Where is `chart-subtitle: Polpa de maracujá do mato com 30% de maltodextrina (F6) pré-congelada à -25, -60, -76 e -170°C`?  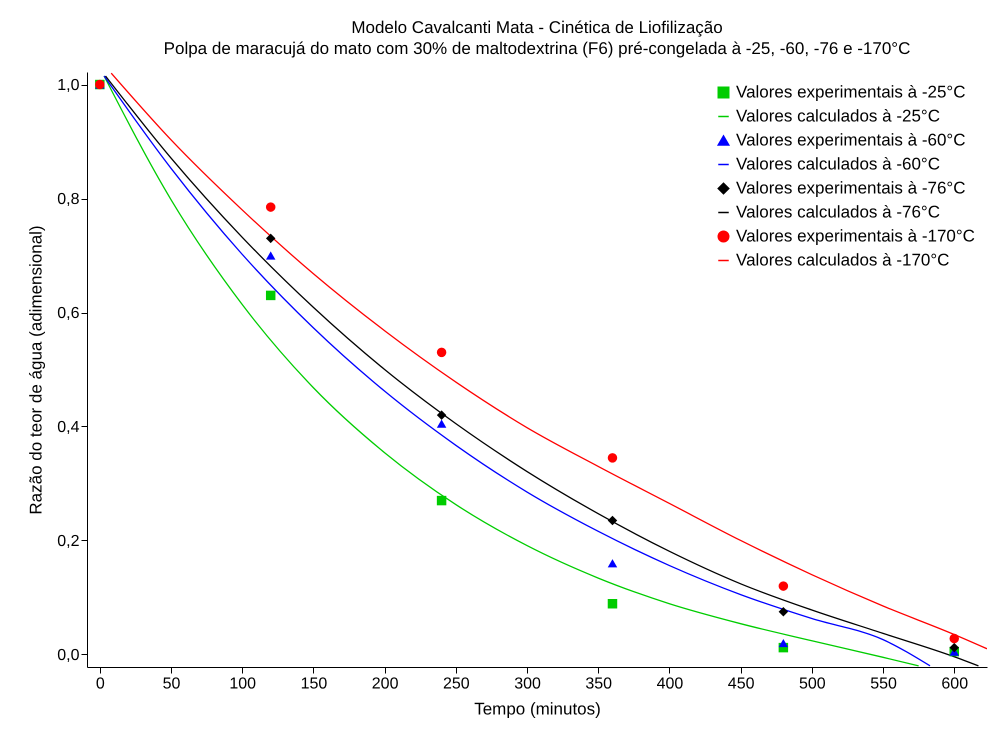 chart-subtitle: Polpa de maracujá do mato com 30% de maltodextrina (F6) pré-congelada à -25, -60, -76 e -170°C is located at coordinates (537, 48).